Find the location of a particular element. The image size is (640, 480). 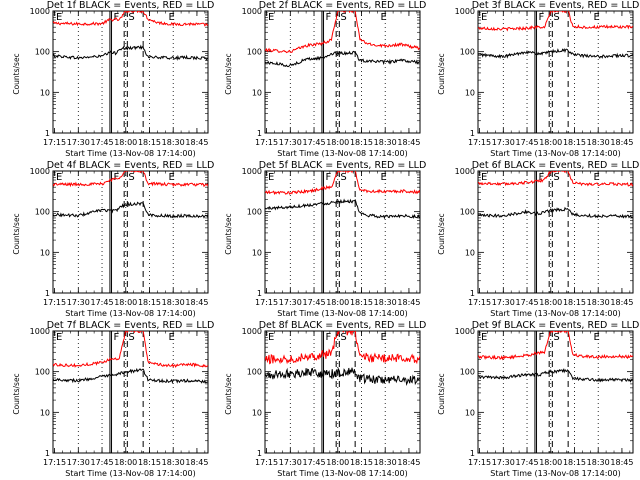

panel-title: Det 7f BLACK = Events, RED = LLD is located at coordinates (131, 325).